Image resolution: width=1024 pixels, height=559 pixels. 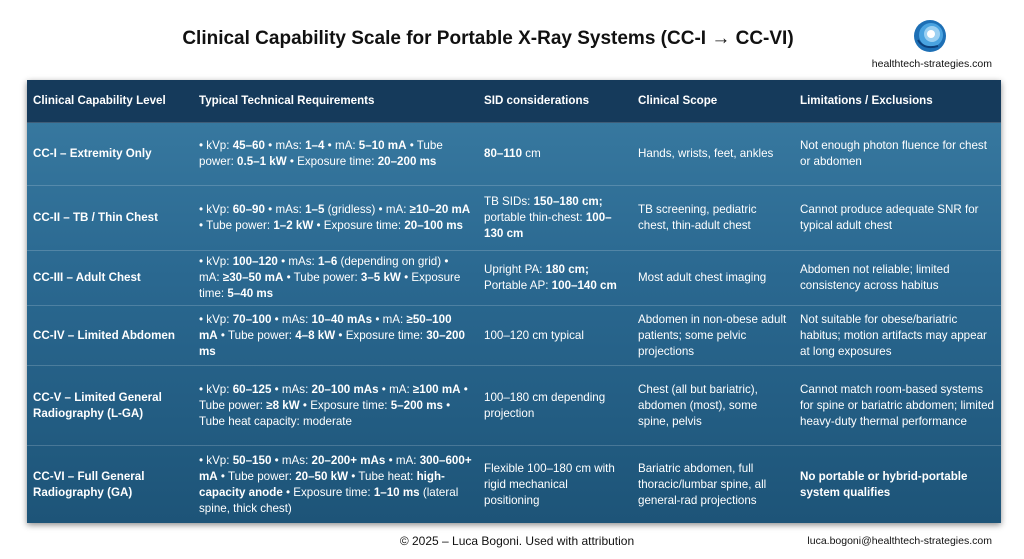 I want to click on cell-text: Hands, wrists, feet, ankles, so click(x=706, y=154).